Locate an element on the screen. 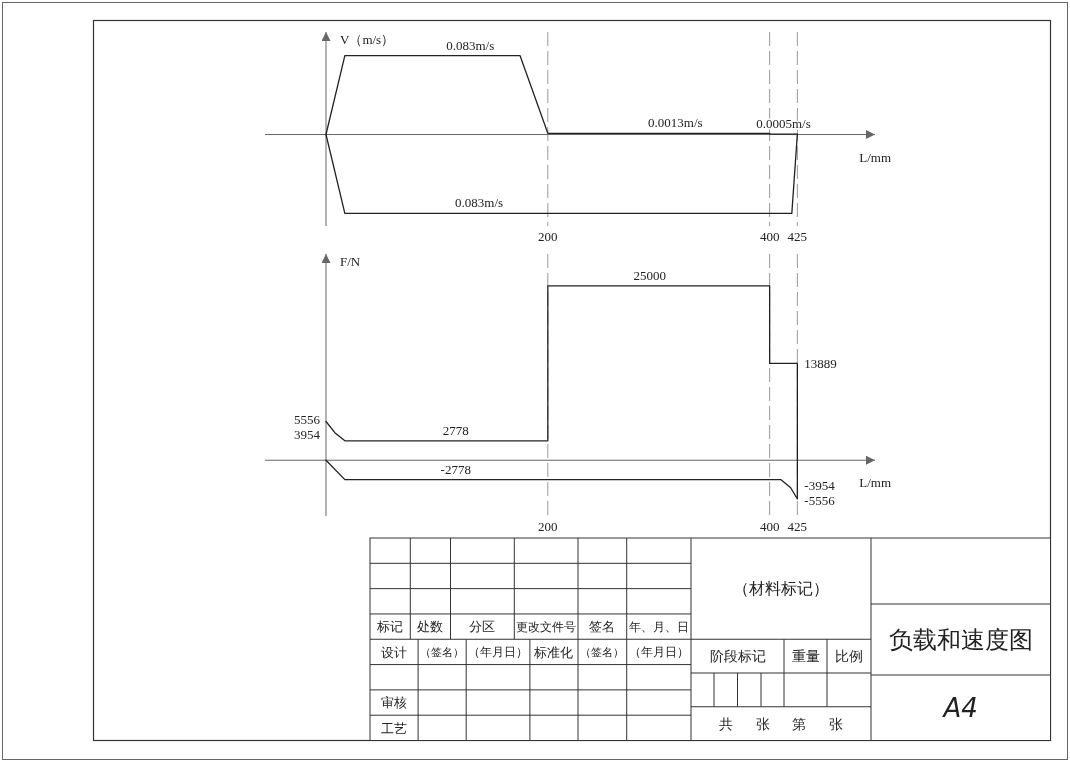 The width and height of the screenshot is (1070, 762). text: 处数 is located at coordinates (430, 627).